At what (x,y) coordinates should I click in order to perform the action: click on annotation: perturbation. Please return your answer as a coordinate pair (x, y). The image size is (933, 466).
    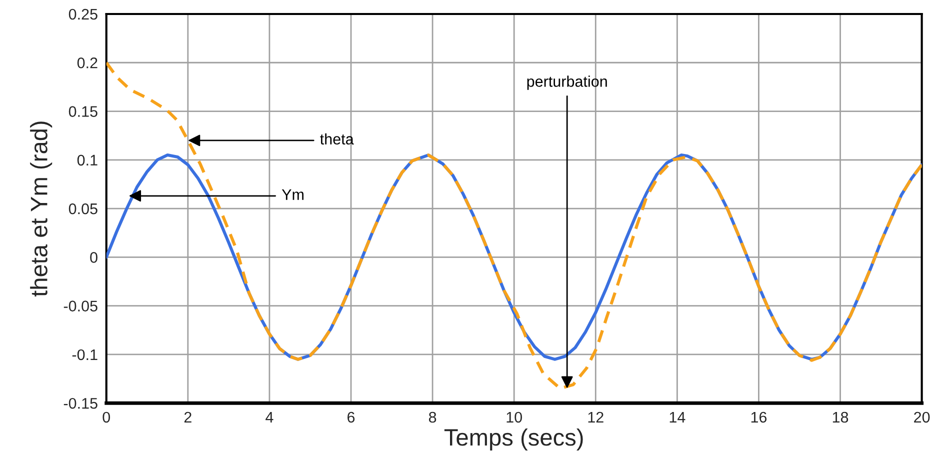
    Looking at the image, I should click on (567, 83).